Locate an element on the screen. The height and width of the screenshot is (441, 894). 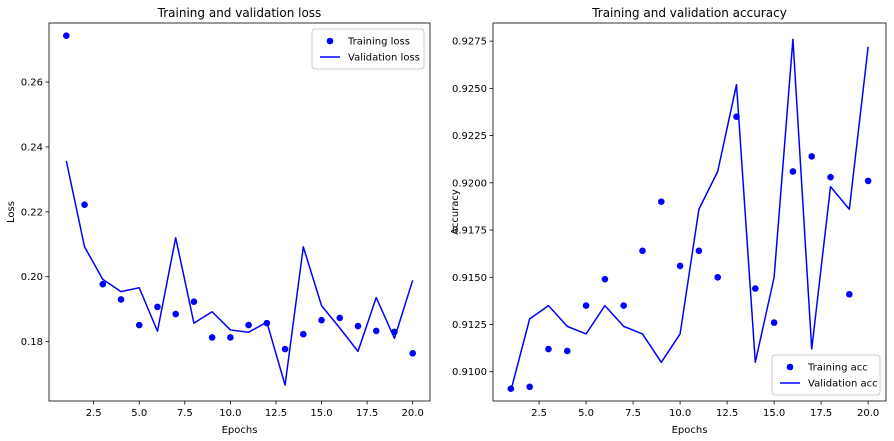
legend-label: Training acc is located at coordinates (837, 368).